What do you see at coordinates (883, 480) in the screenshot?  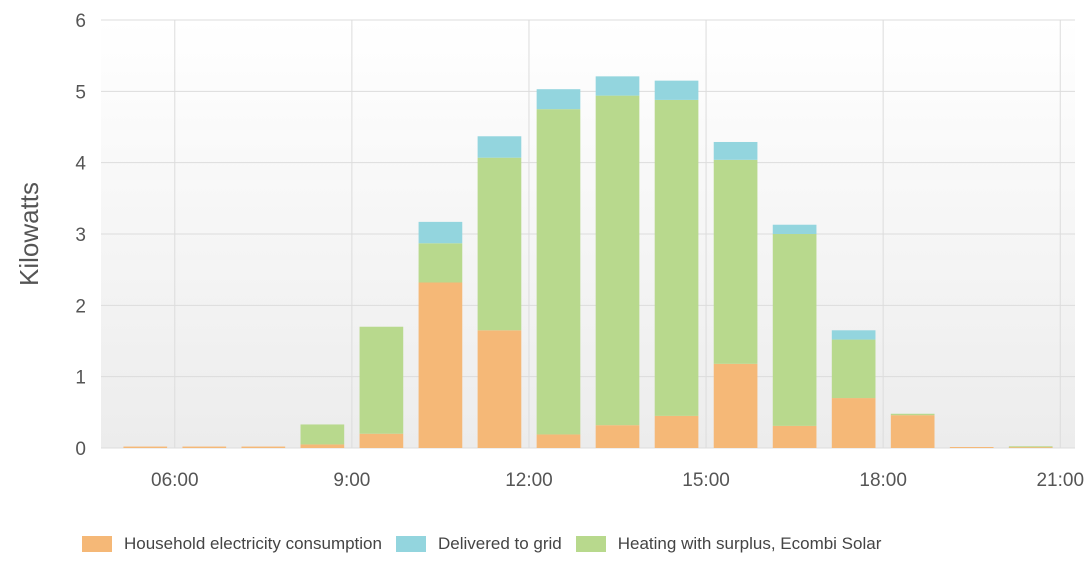 I see `x-tick-label: 18:00` at bounding box center [883, 480].